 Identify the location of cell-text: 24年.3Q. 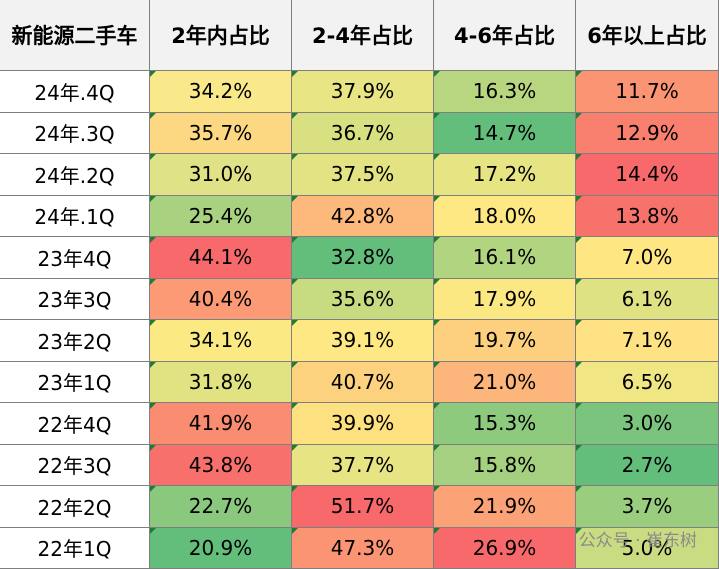
(74, 134).